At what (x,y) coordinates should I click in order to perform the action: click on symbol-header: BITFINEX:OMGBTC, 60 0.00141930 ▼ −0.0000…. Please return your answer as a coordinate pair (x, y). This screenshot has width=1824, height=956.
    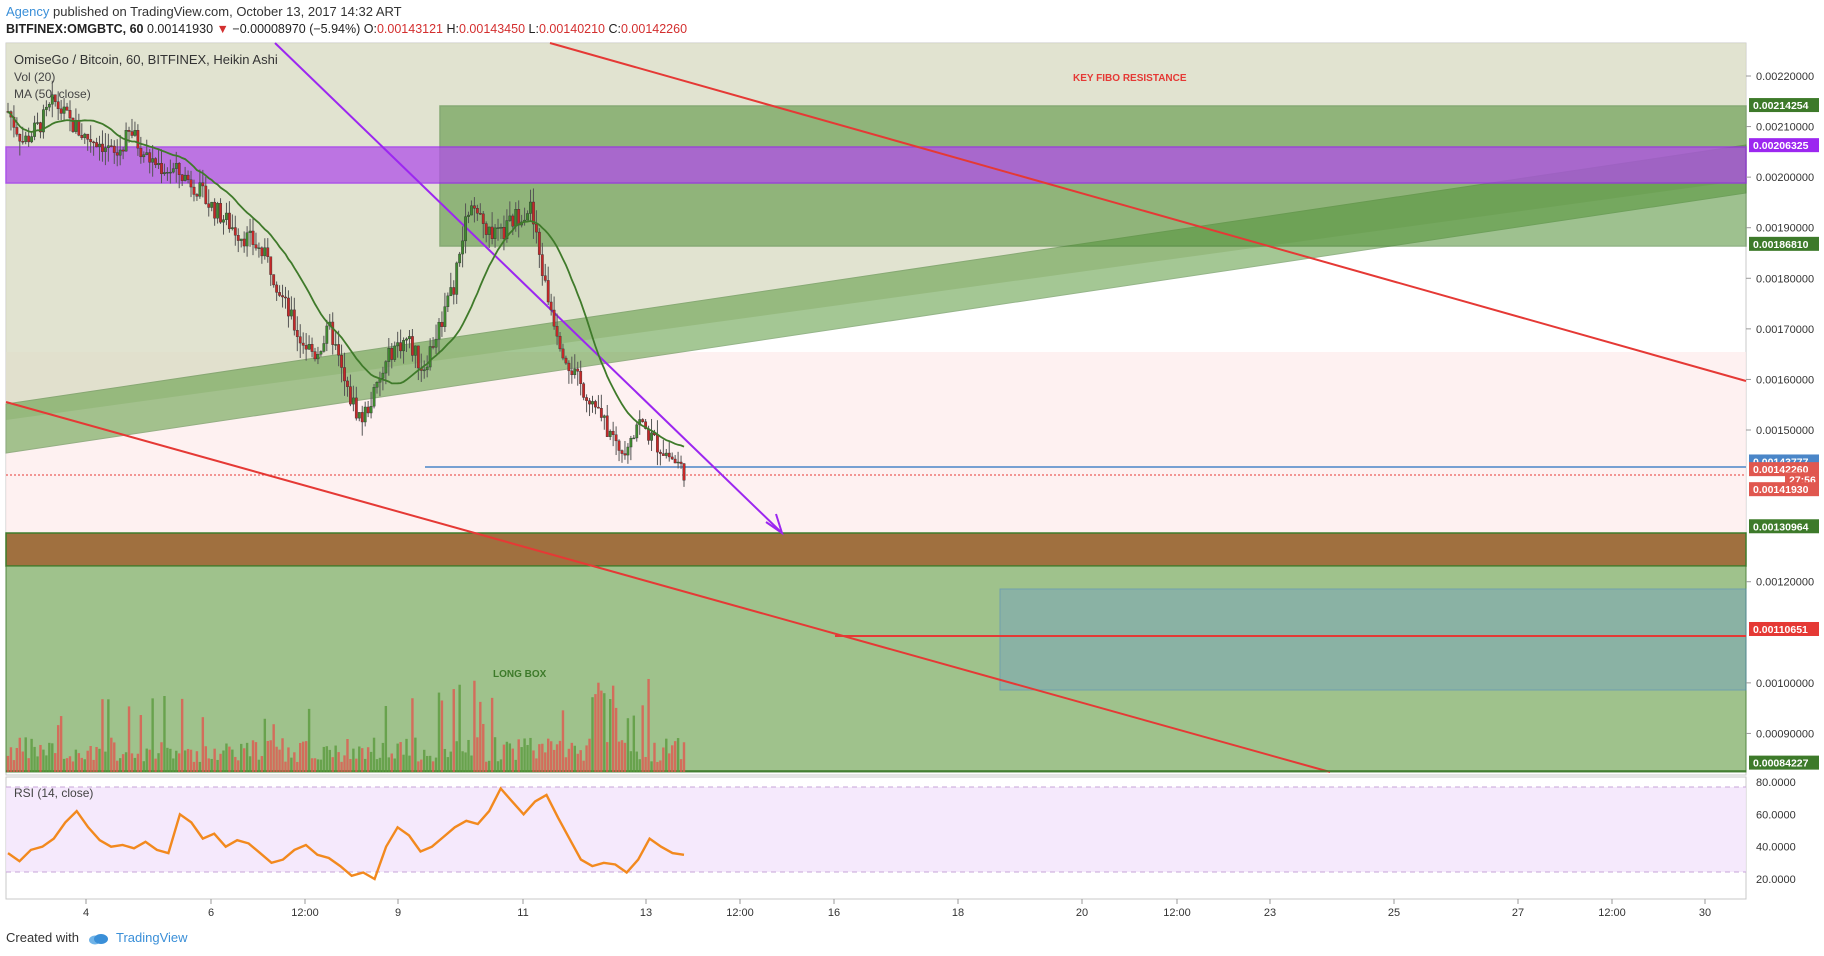
    Looking at the image, I should click on (346, 29).